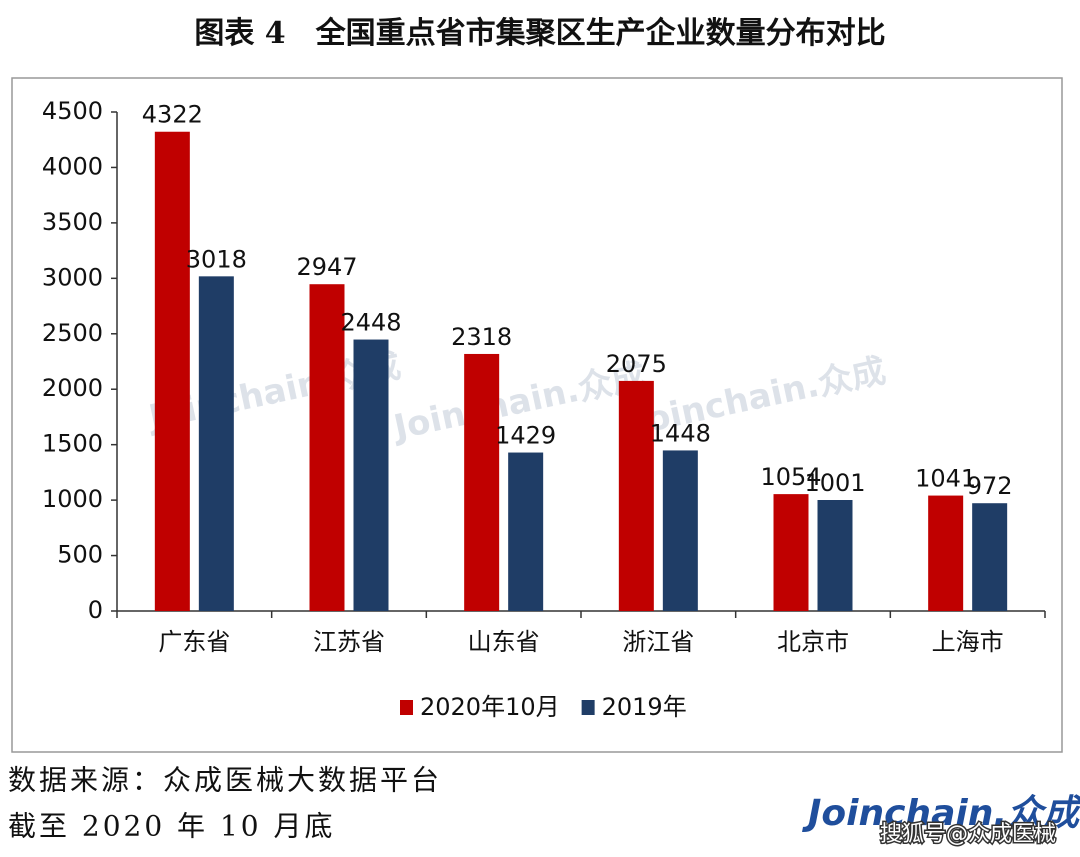 The width and height of the screenshot is (1080, 857). Describe the element at coordinates (945, 479) in the screenshot. I see `value-label: 1041` at that location.